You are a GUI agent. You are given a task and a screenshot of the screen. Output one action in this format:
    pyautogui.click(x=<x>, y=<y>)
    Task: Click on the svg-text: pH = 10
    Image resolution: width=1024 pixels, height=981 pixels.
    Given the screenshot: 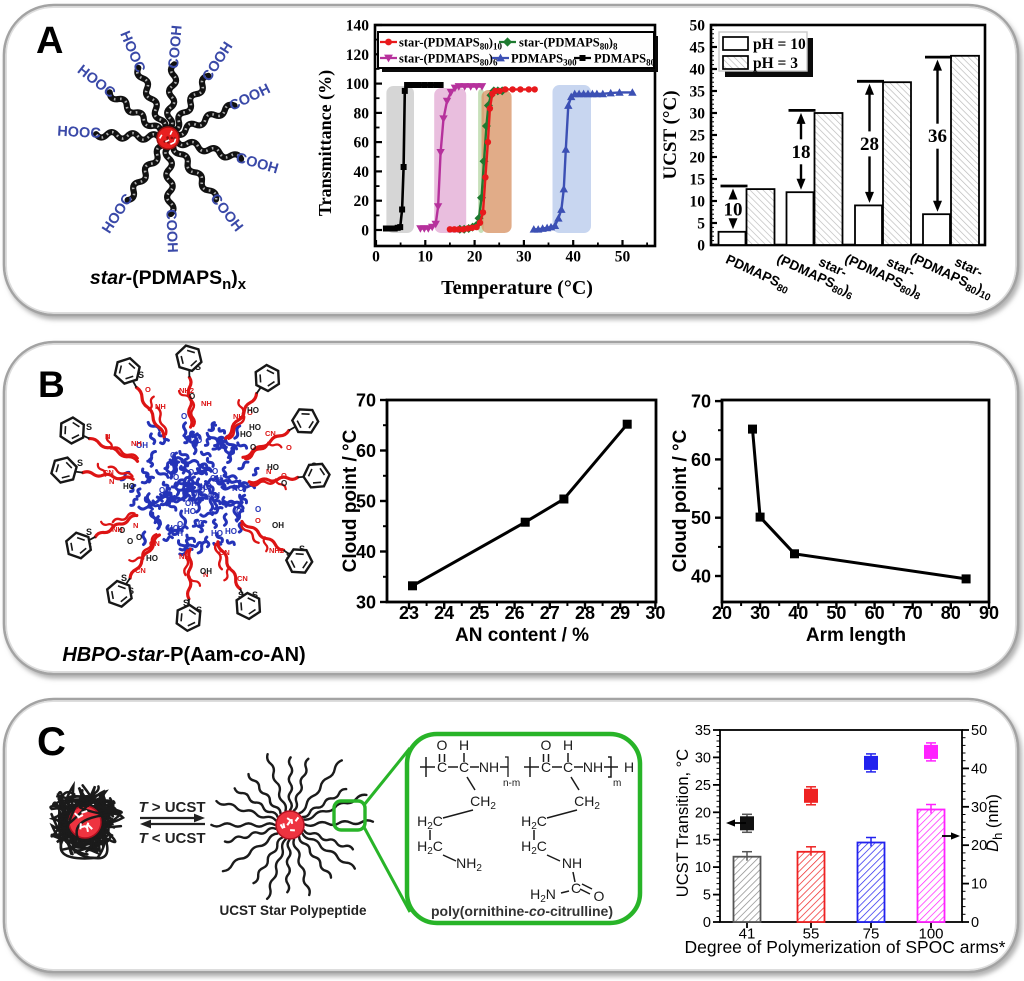 What is the action you would take?
    pyautogui.click(x=779, y=44)
    